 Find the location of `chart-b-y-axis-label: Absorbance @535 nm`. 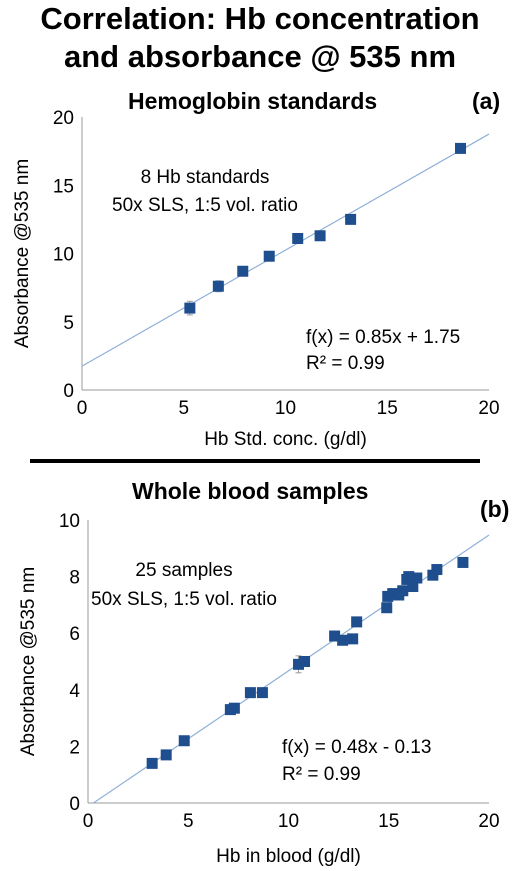

chart-b-y-axis-label: Absorbance @535 nm is located at coordinates (28, 661).